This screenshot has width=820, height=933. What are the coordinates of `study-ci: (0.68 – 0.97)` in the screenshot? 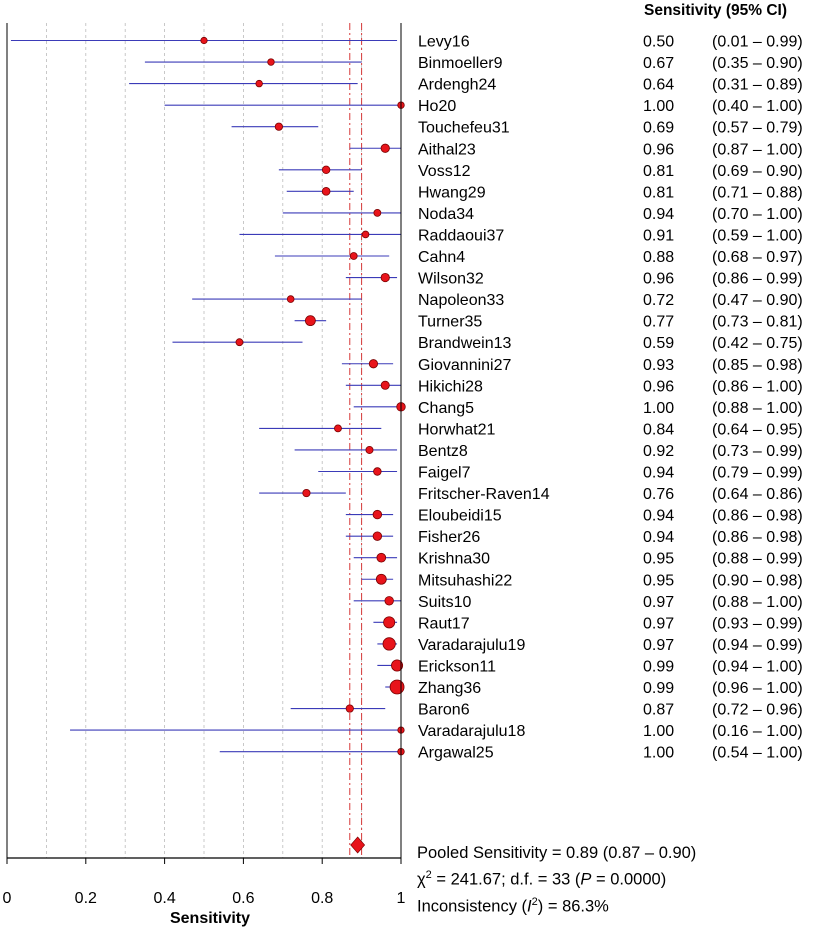 It's located at (757, 257).